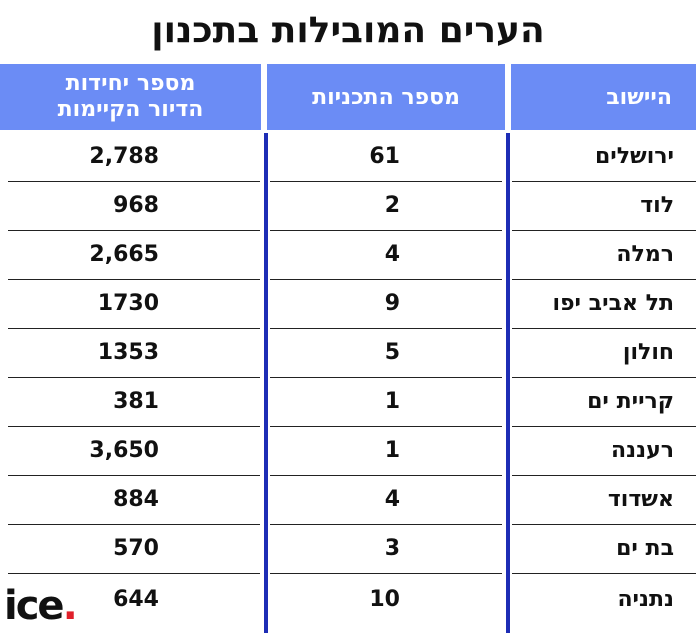 The height and width of the screenshot is (635, 696). Describe the element at coordinates (266, 383) in the screenshot. I see `column-divider-left` at that location.